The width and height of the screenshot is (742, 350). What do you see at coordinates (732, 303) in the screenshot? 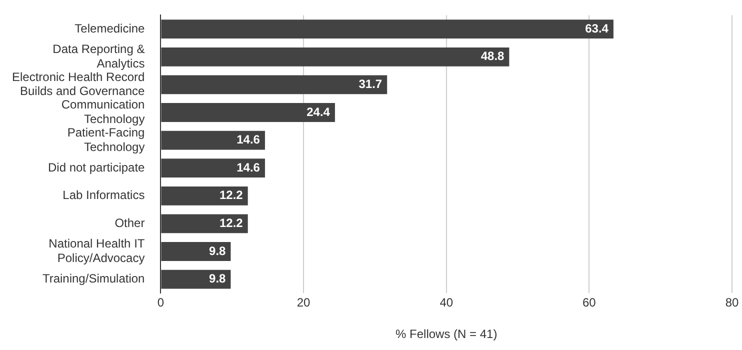
I see `x-tick-label: 80` at bounding box center [732, 303].